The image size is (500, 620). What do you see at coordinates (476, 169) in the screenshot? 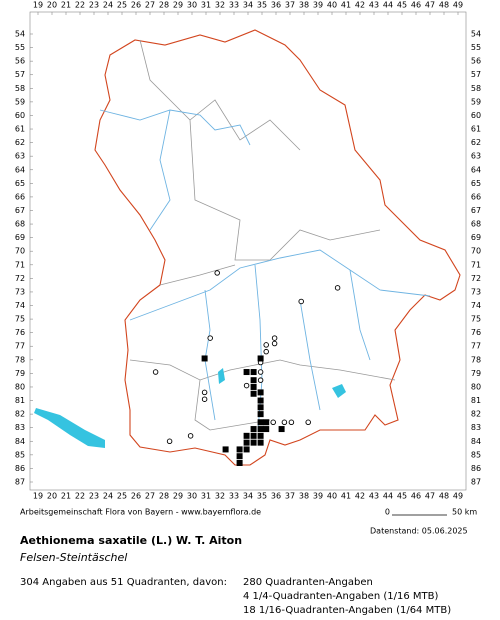
I see `row-label: 64` at bounding box center [476, 169].